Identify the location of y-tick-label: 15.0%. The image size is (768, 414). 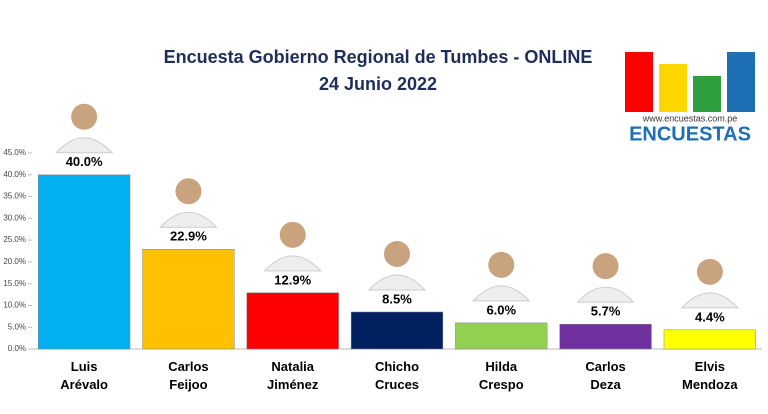
(14, 283).